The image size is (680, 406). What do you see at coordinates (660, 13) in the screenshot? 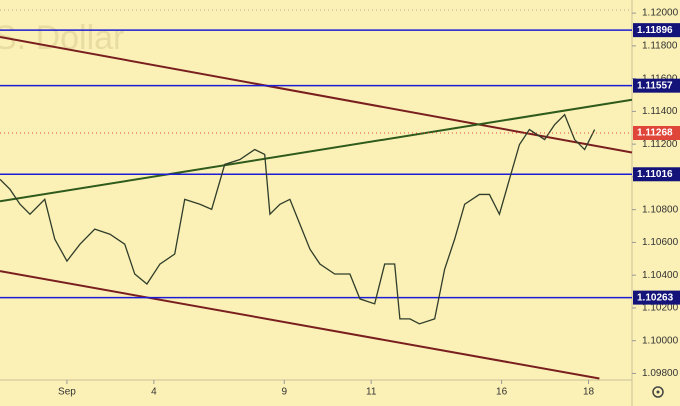
I see `y-tick-label: 1.12000` at bounding box center [660, 13].